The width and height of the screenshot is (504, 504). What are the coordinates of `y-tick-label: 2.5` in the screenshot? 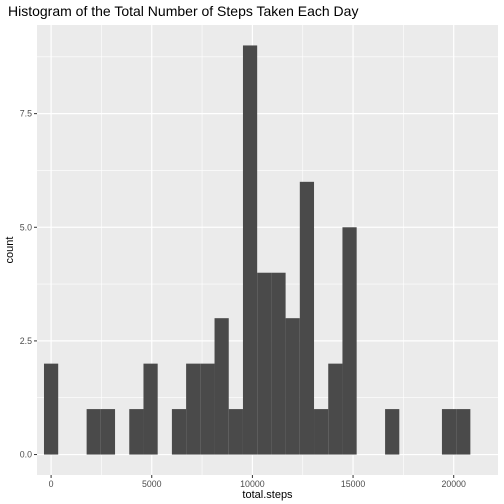 It's located at (26, 341).